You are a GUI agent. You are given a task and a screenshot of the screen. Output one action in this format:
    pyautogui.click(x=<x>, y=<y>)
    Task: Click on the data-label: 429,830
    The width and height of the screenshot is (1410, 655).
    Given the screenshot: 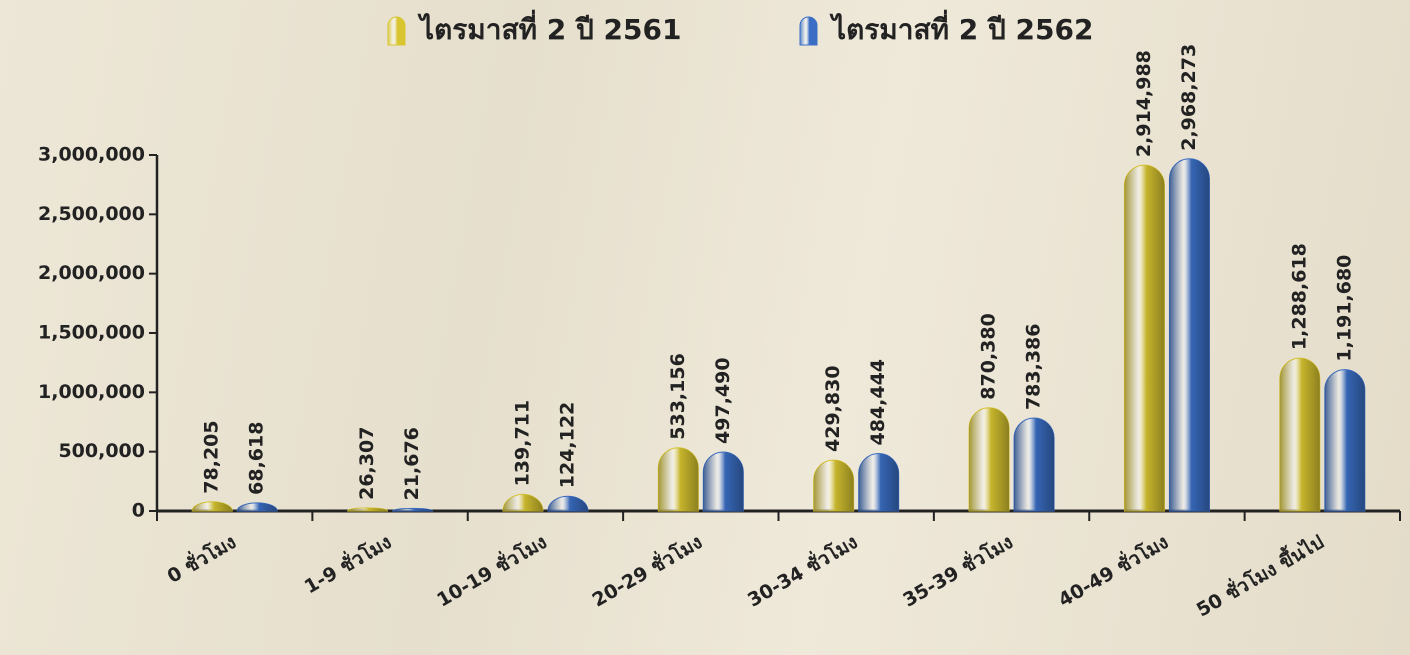 What is the action you would take?
    pyautogui.click(x=833, y=408)
    